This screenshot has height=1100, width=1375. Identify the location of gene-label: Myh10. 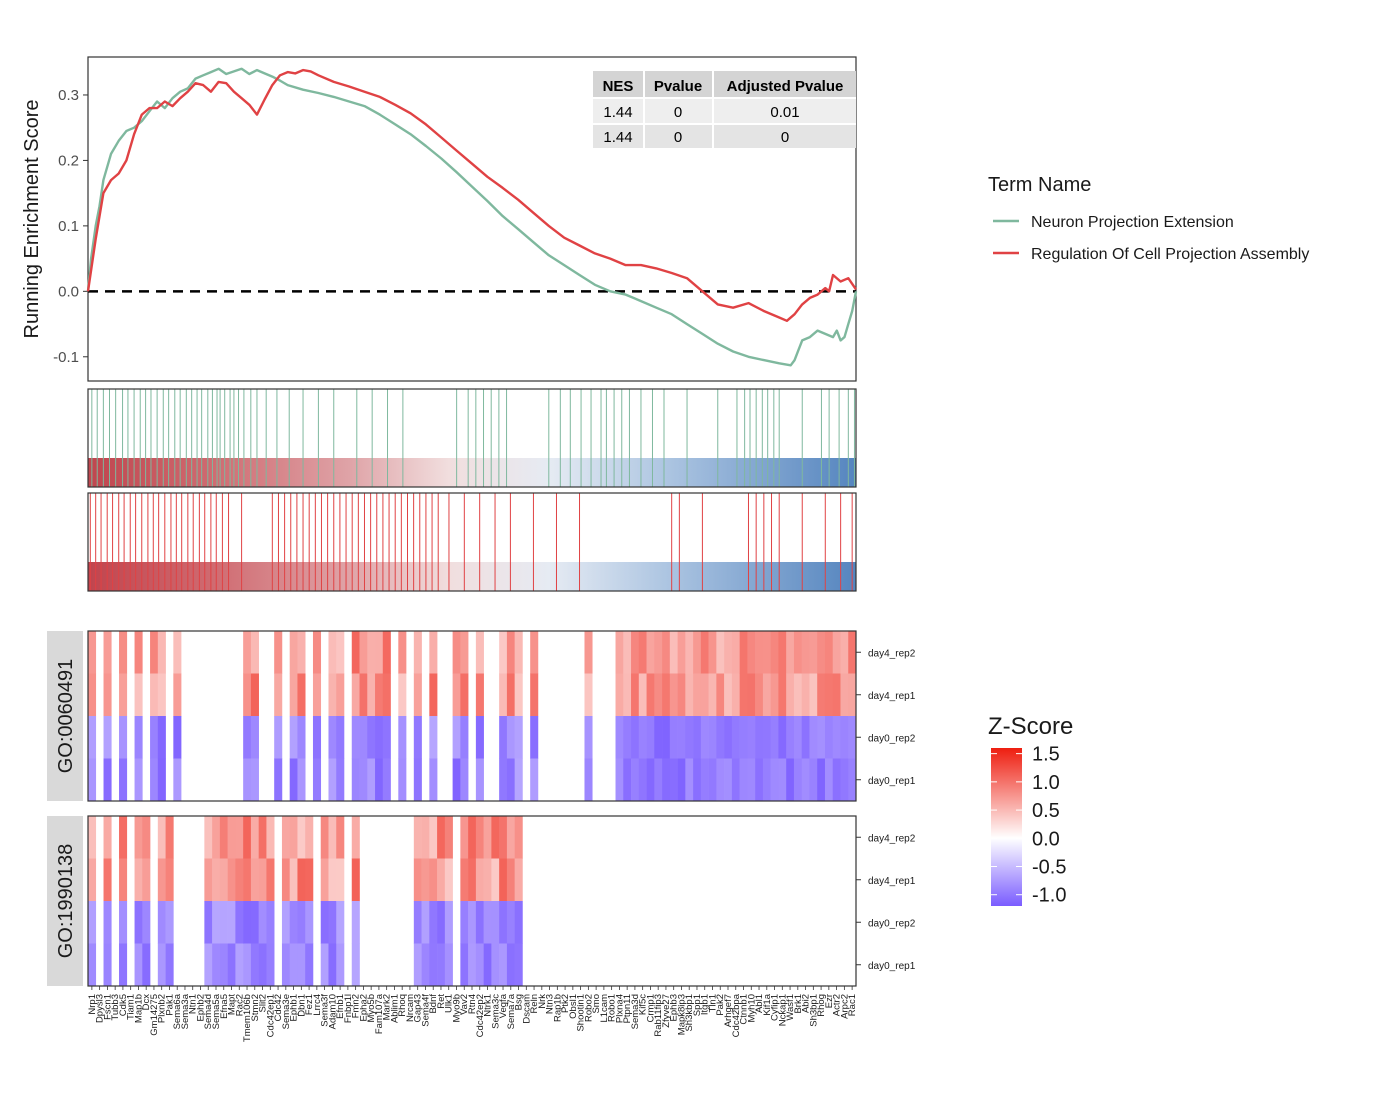
(751, 1008).